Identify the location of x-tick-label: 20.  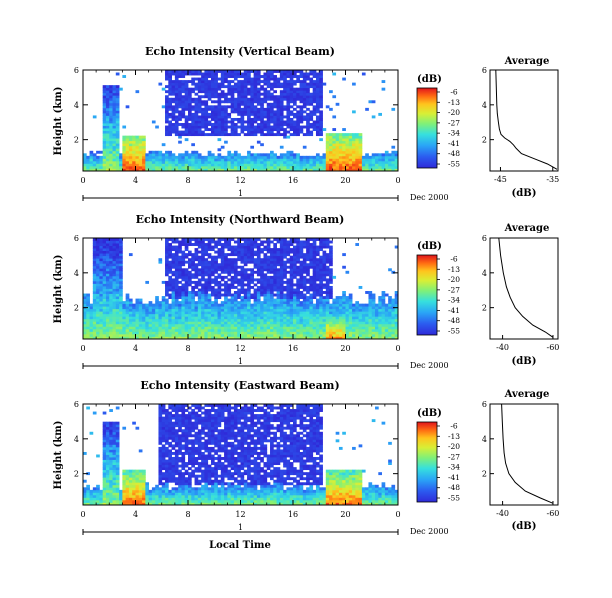
(345, 180).